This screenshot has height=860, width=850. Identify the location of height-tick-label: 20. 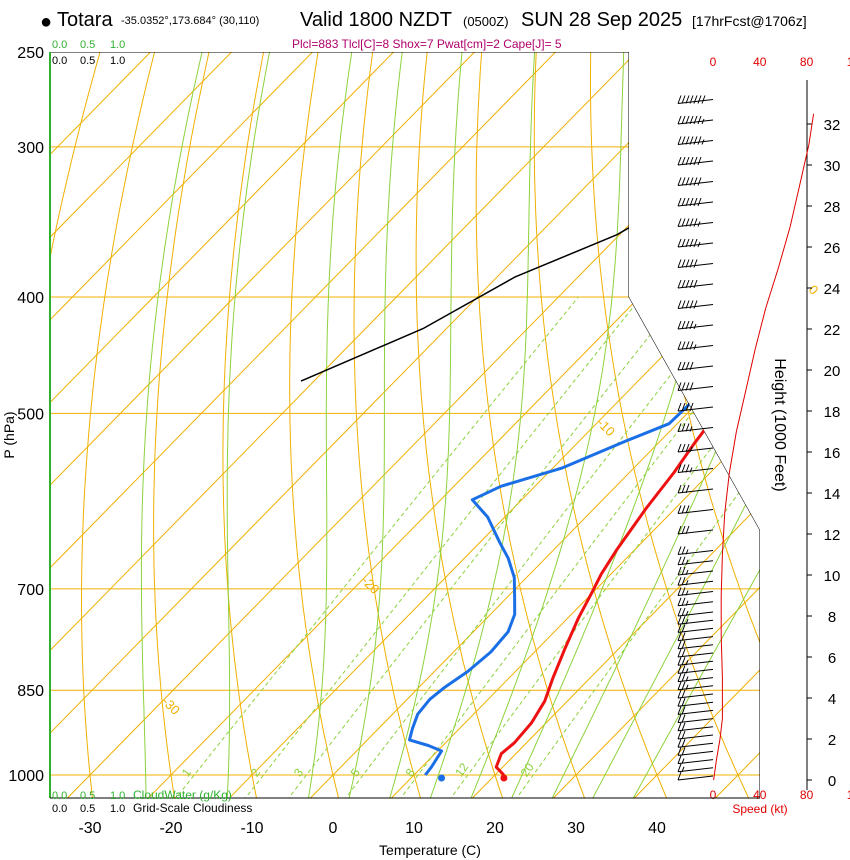
(832, 371).